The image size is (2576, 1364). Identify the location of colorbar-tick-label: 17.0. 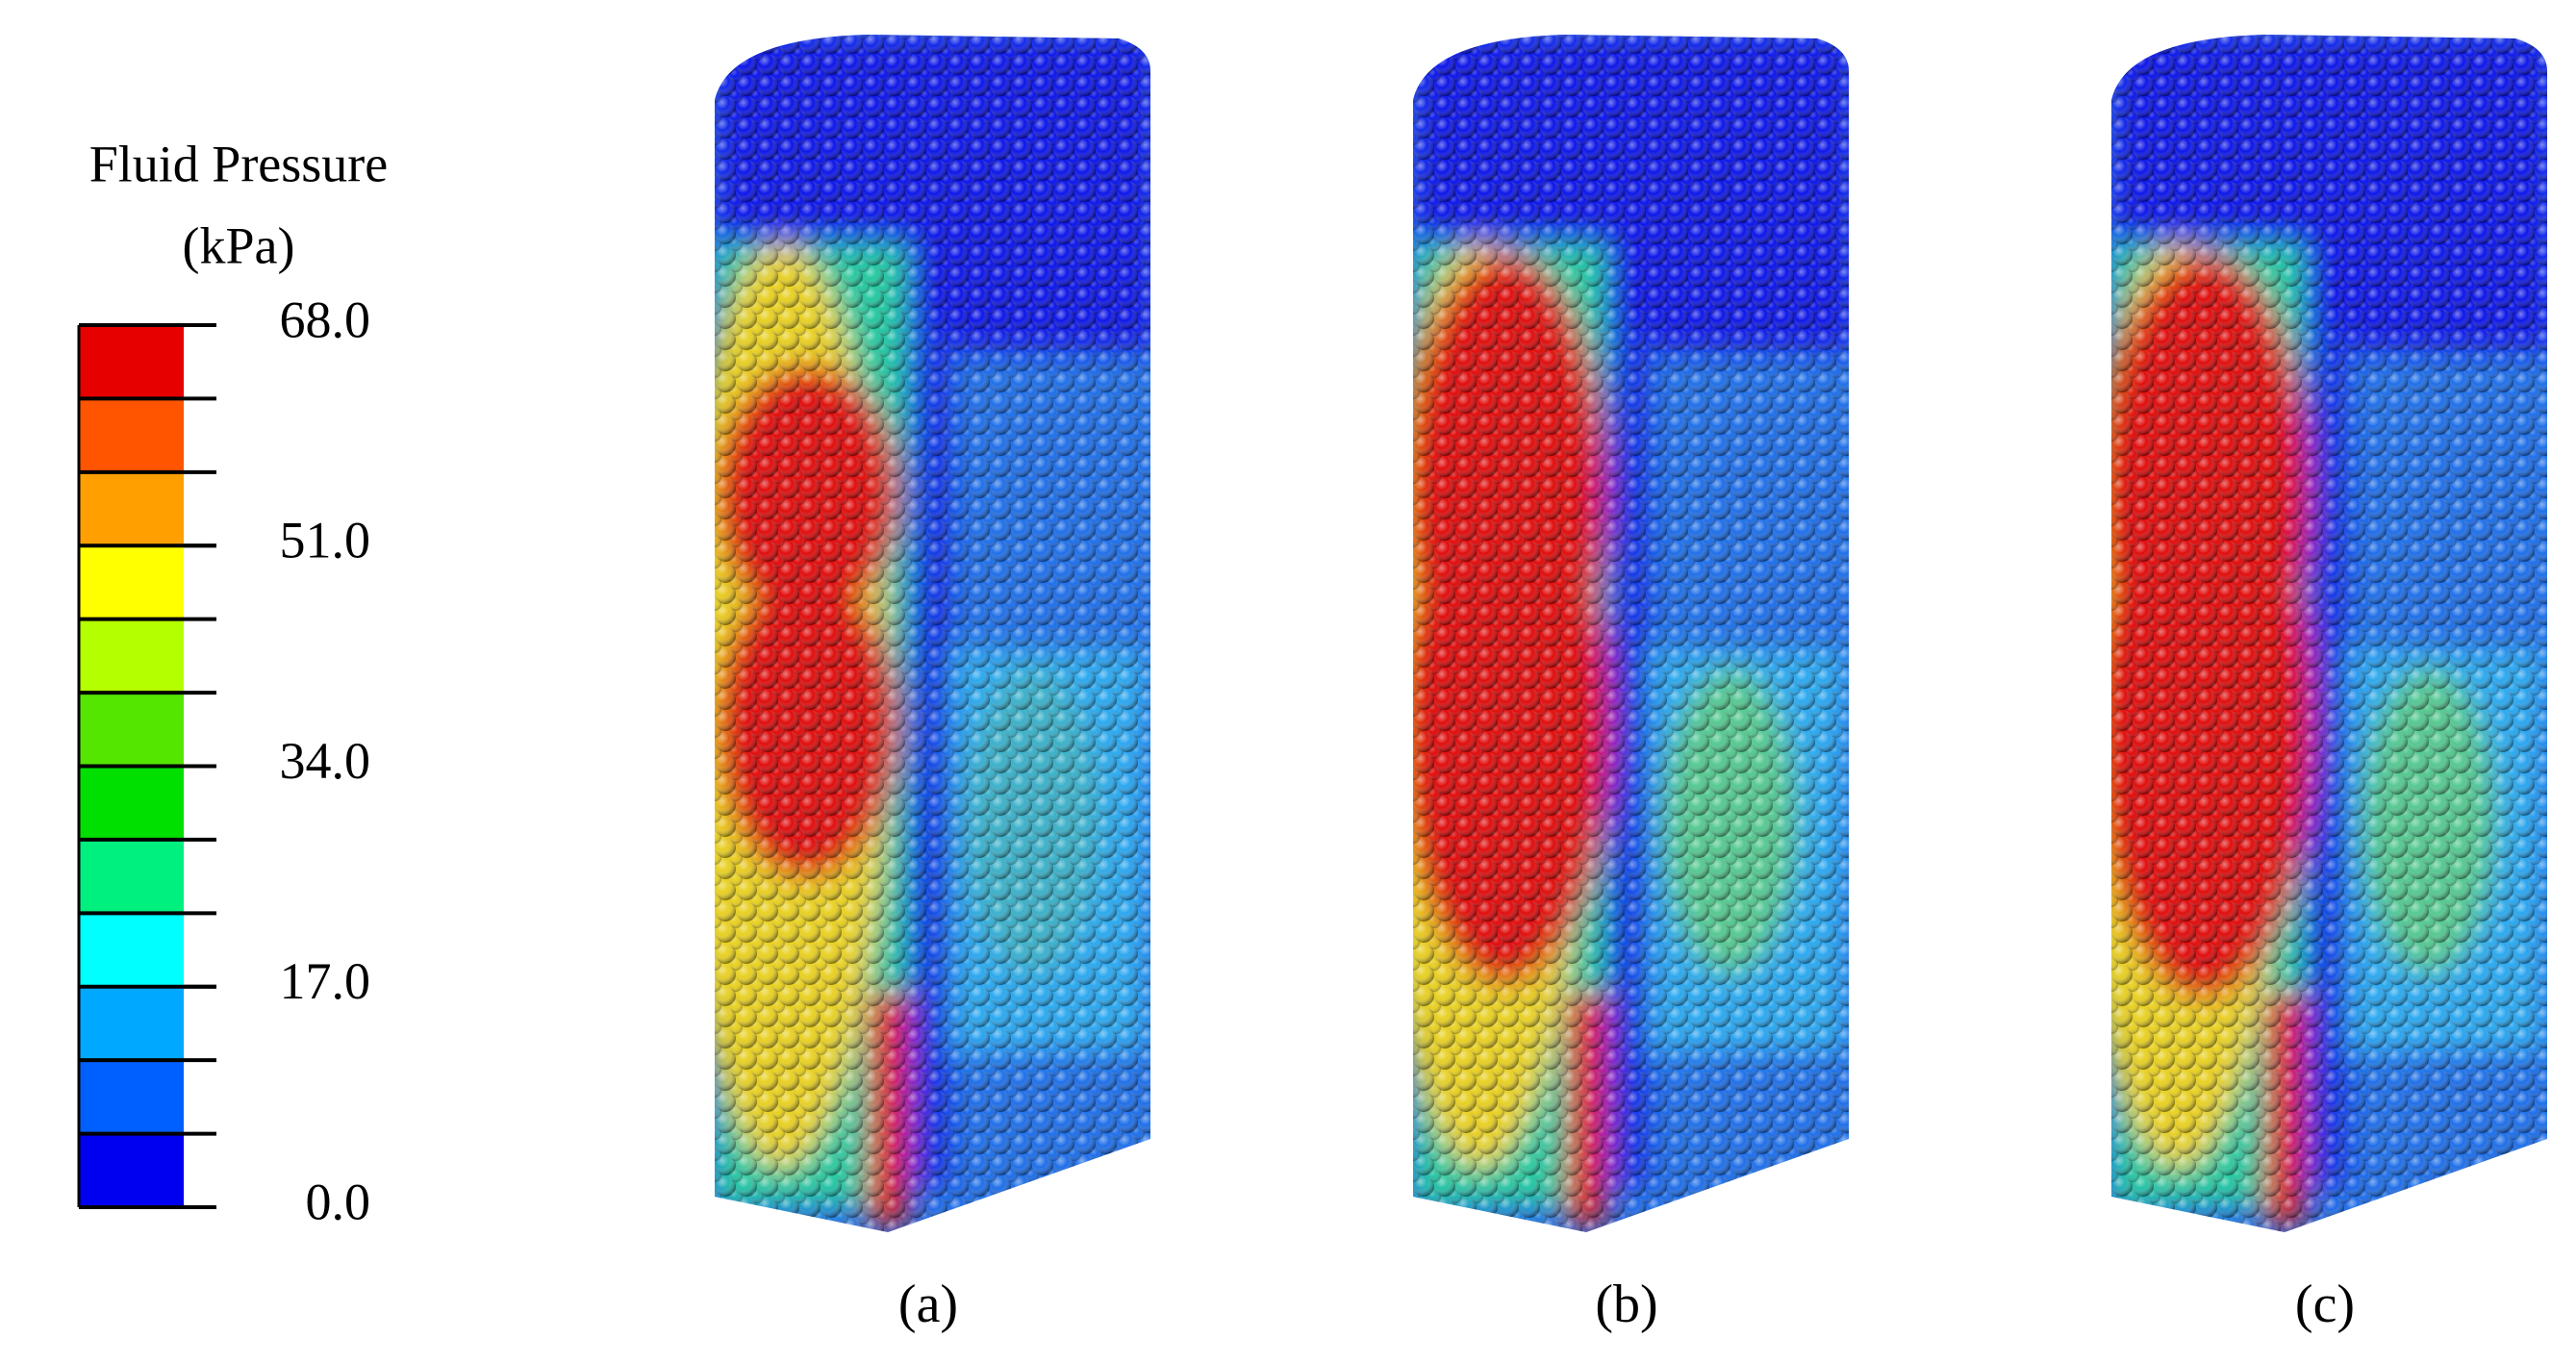
(325, 981).